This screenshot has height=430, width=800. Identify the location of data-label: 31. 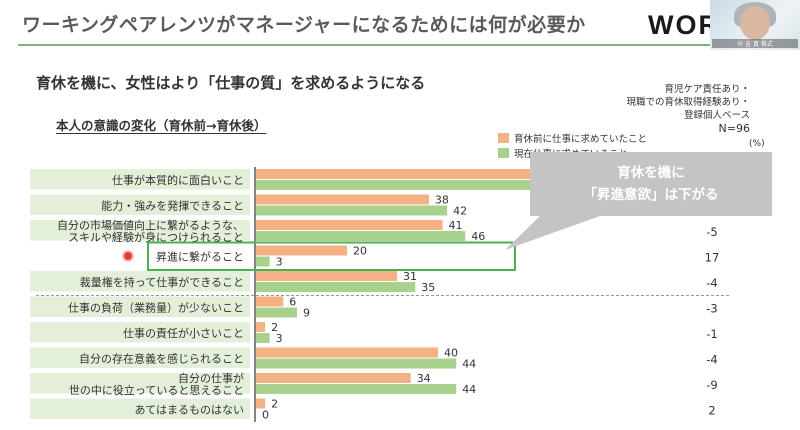
(410, 276).